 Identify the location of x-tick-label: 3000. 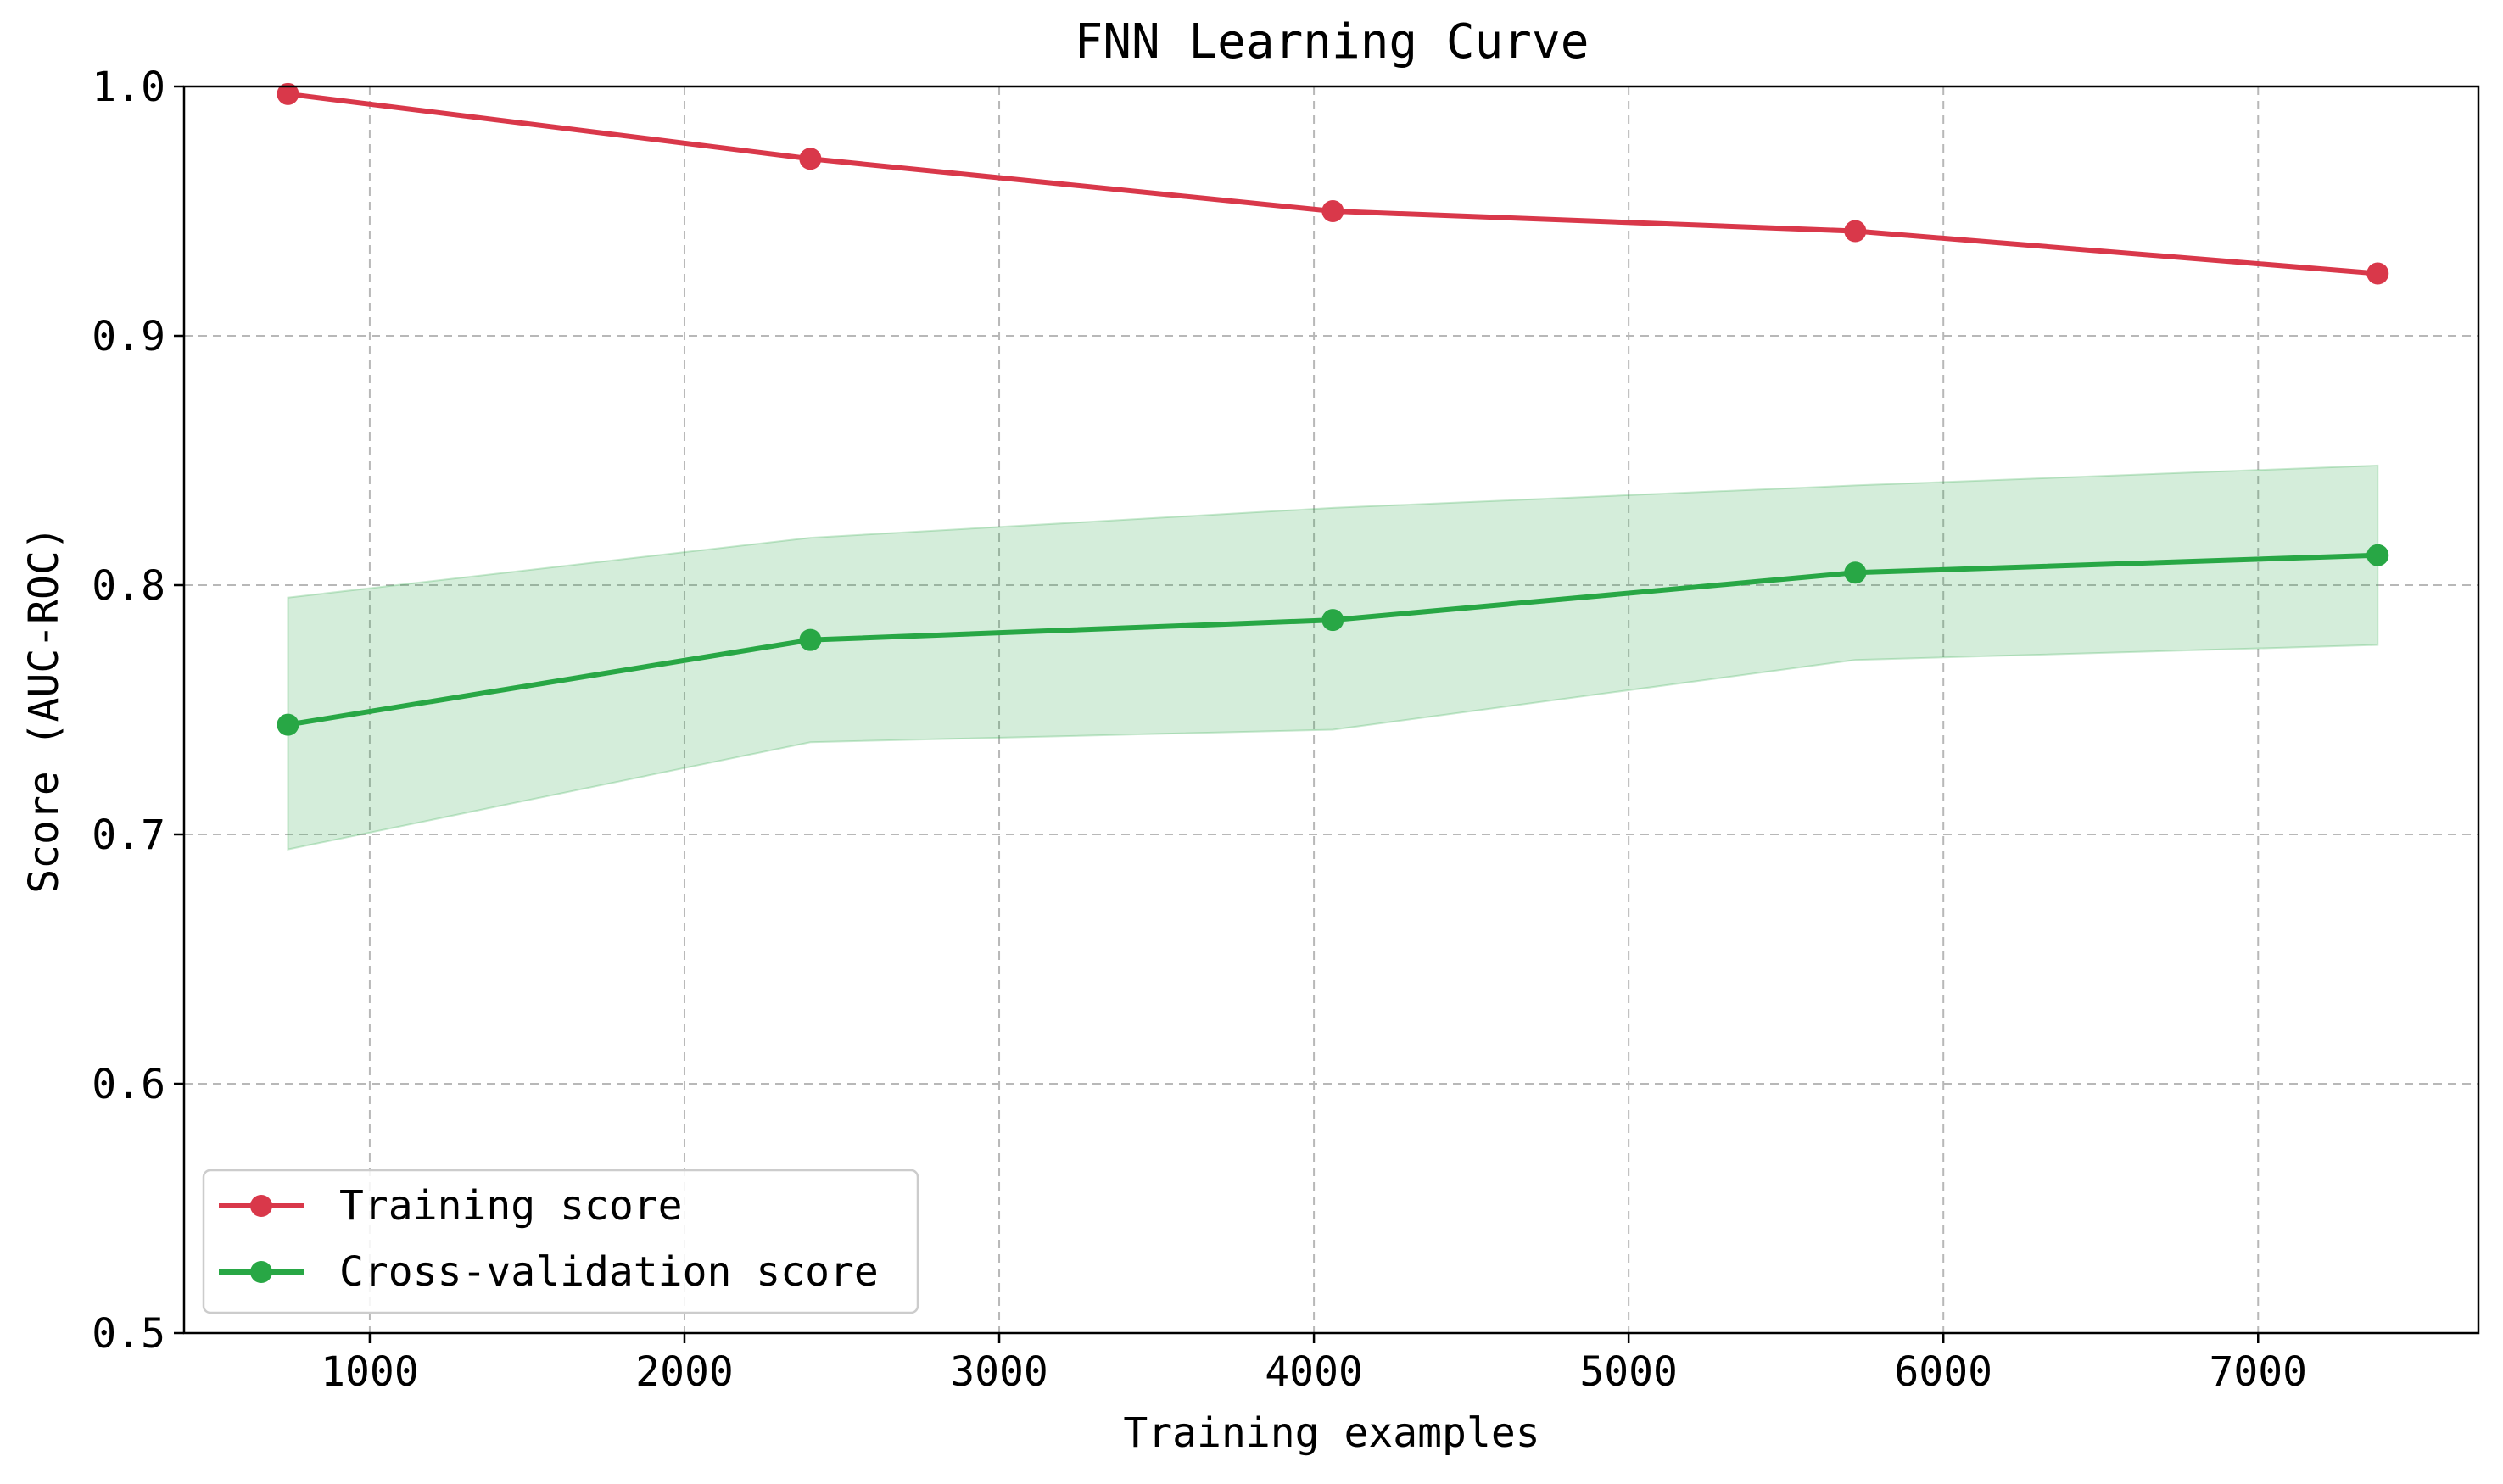
(999, 1372).